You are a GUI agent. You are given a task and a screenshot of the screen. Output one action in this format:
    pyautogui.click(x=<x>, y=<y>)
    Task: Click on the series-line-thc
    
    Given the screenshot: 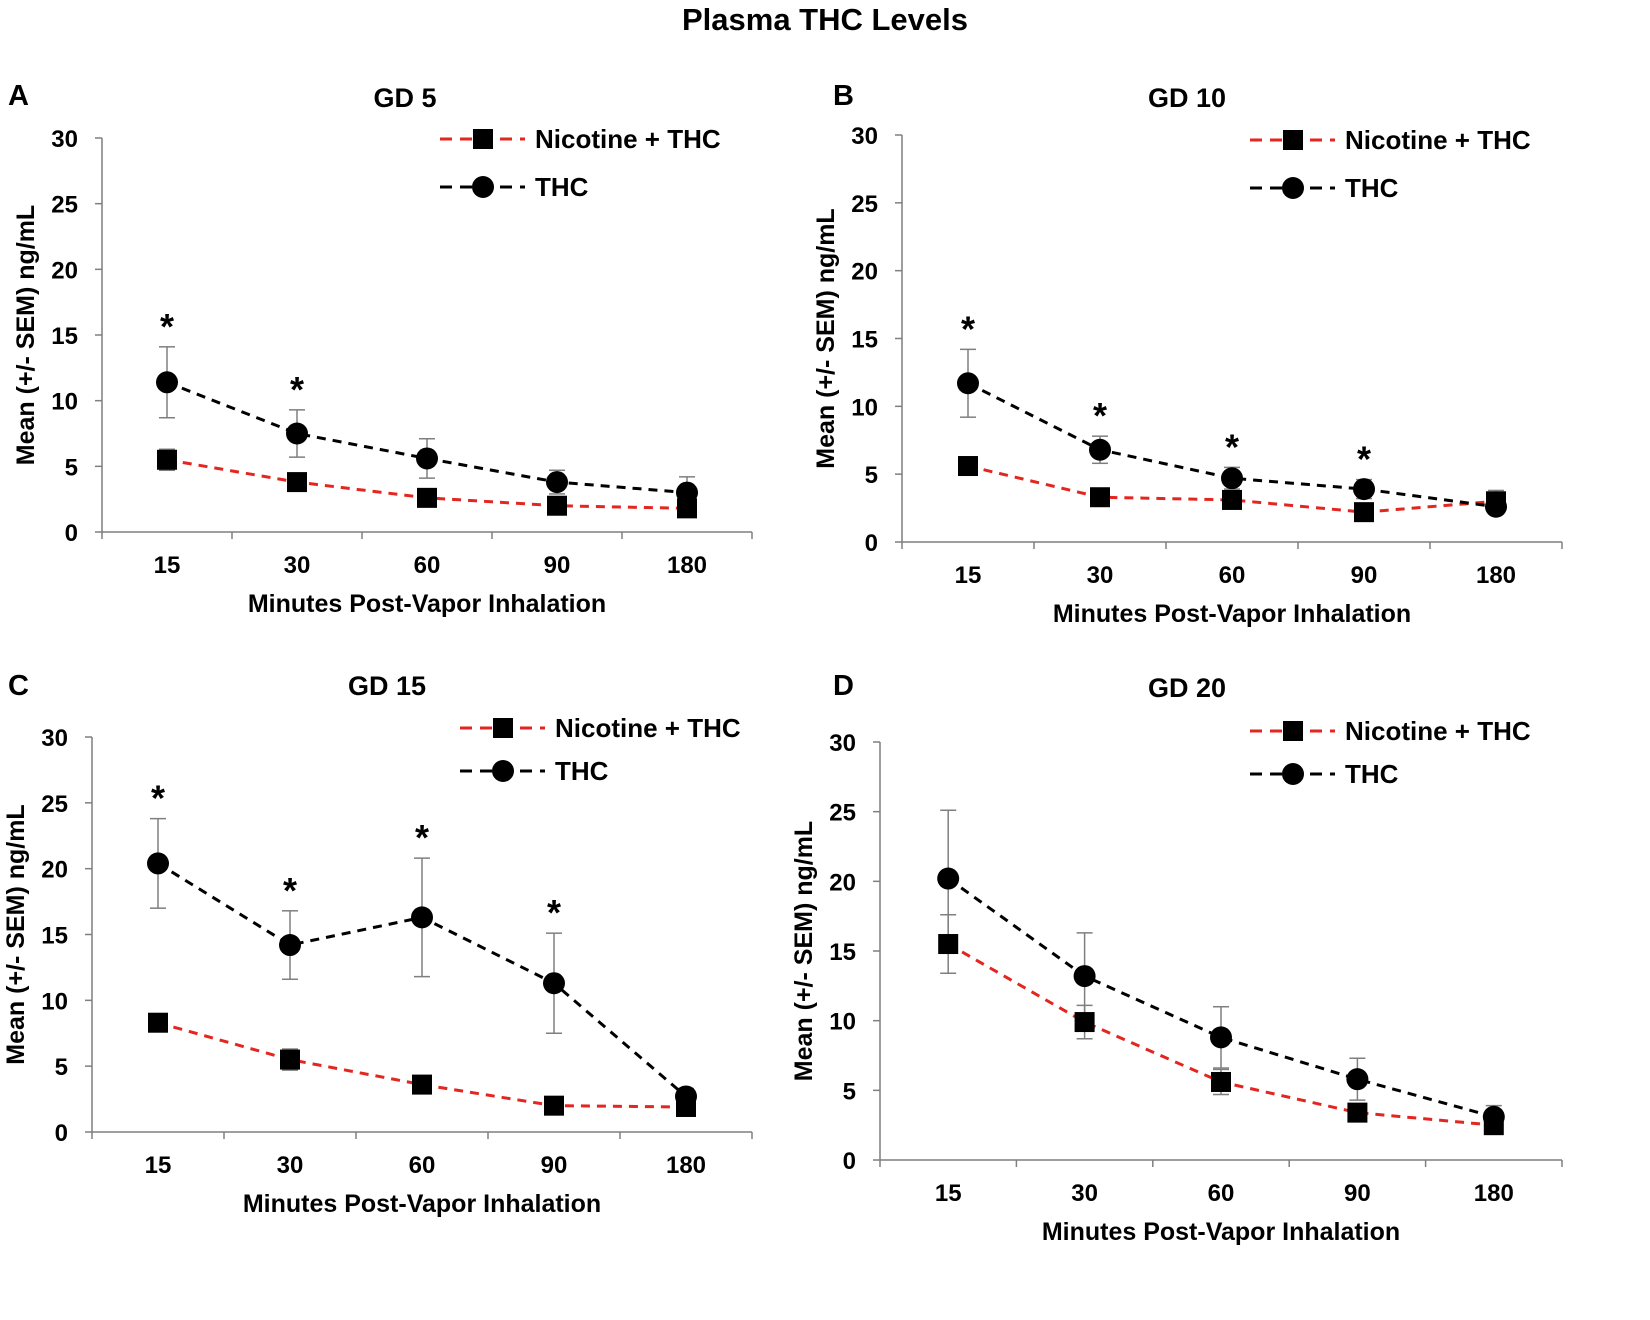 What is the action you would take?
    pyautogui.click(x=1232, y=445)
    